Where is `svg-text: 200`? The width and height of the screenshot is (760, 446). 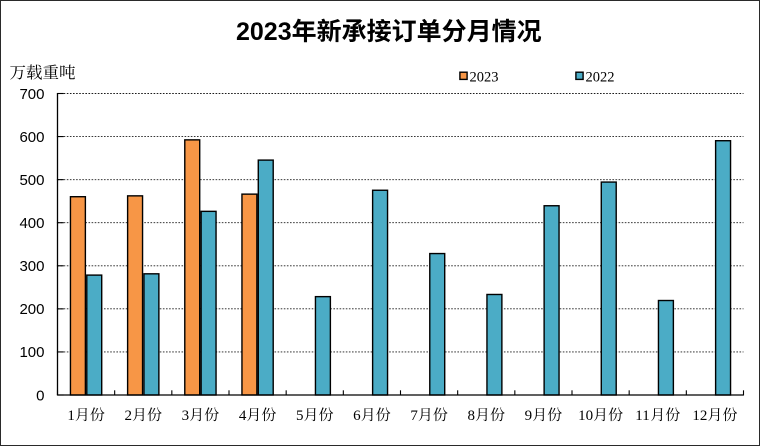 svg-text: 200 is located at coordinates (31, 309).